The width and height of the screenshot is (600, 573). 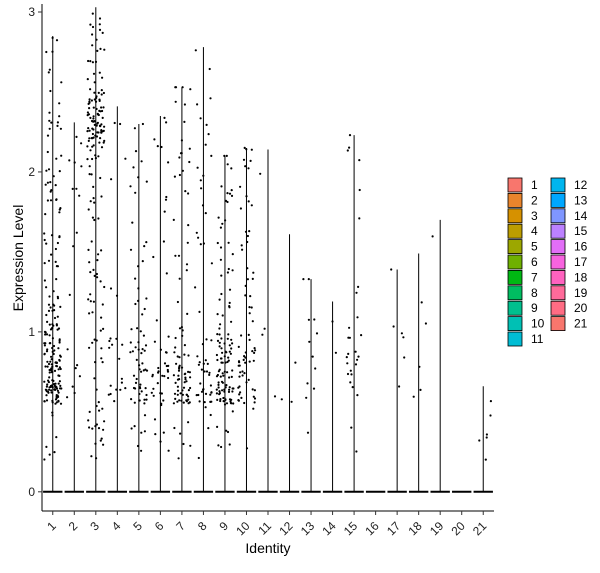 I want to click on x-tick-label: 3, so click(x=94, y=526).